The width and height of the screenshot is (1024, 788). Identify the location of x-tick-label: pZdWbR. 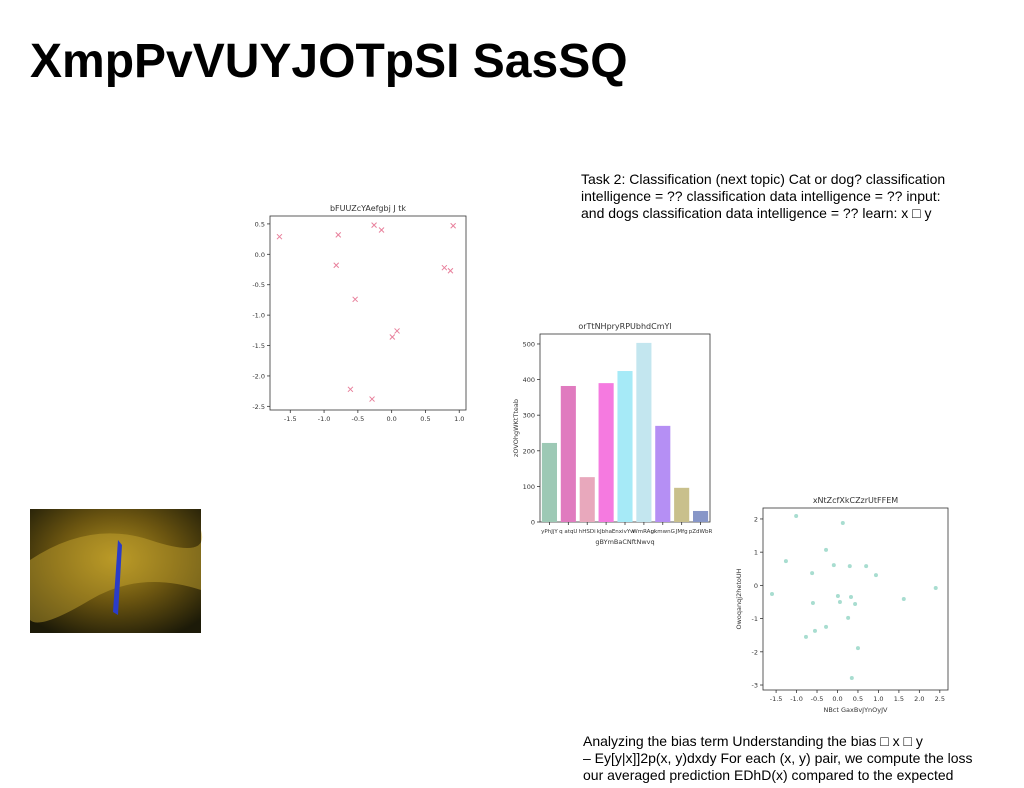
(701, 532).